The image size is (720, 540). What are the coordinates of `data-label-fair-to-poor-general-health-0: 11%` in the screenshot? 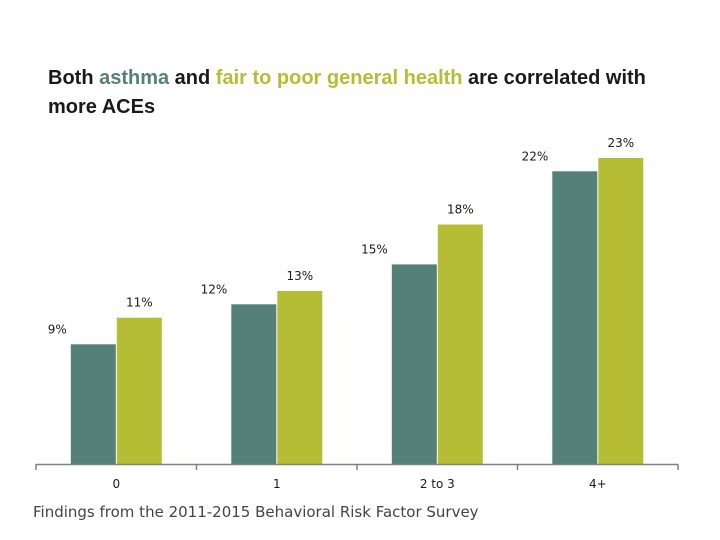 It's located at (139, 303).